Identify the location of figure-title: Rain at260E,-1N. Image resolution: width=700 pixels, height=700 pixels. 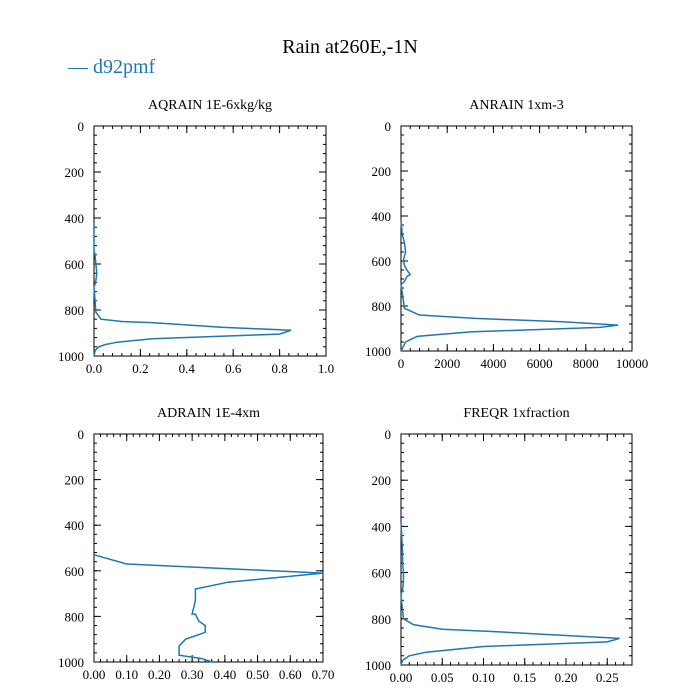
(350, 47).